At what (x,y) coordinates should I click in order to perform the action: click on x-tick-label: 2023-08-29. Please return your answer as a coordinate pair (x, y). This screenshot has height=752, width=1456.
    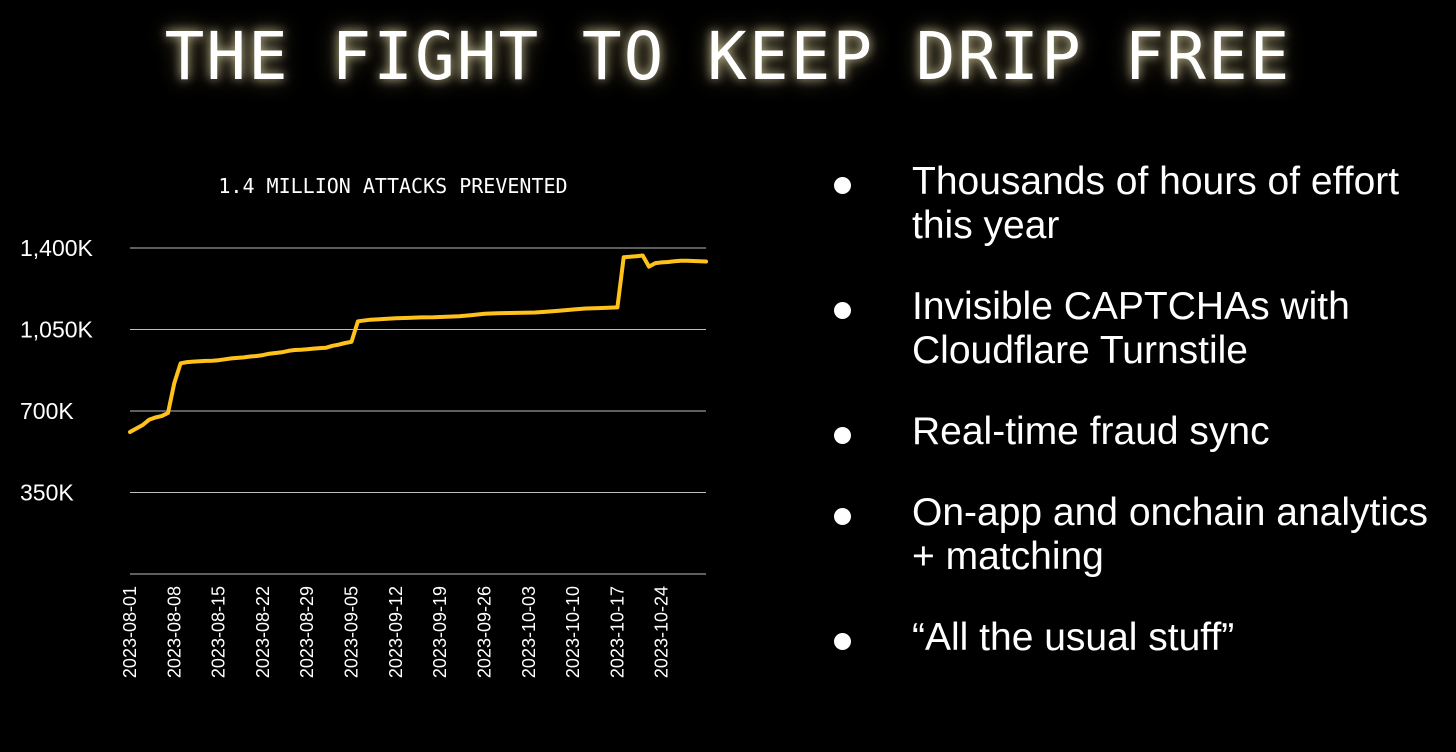
    Looking at the image, I should click on (307, 632).